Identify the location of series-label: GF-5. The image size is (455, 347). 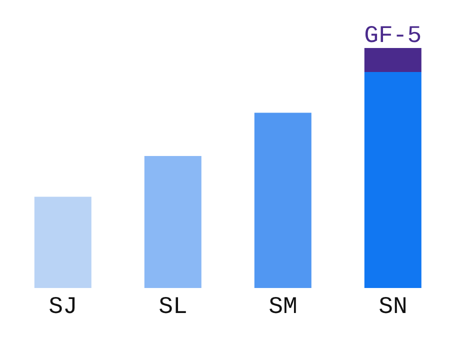
(393, 36).